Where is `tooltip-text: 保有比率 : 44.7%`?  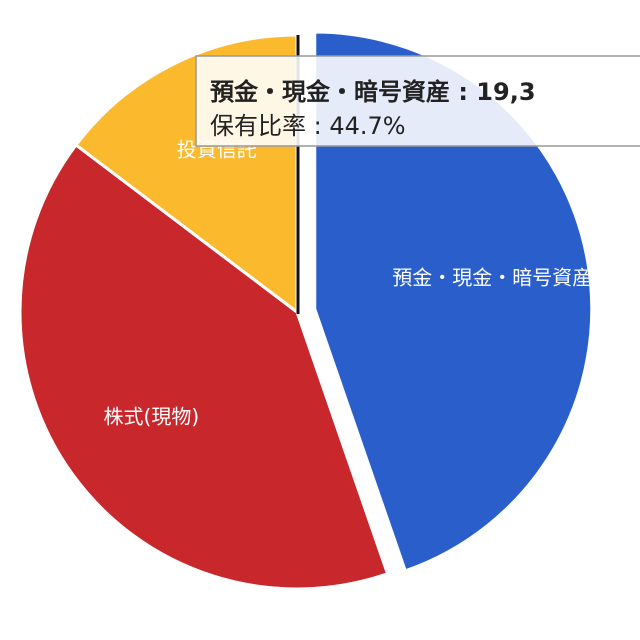
tooltip-text: 保有比率 : 44.7% is located at coordinates (308, 126).